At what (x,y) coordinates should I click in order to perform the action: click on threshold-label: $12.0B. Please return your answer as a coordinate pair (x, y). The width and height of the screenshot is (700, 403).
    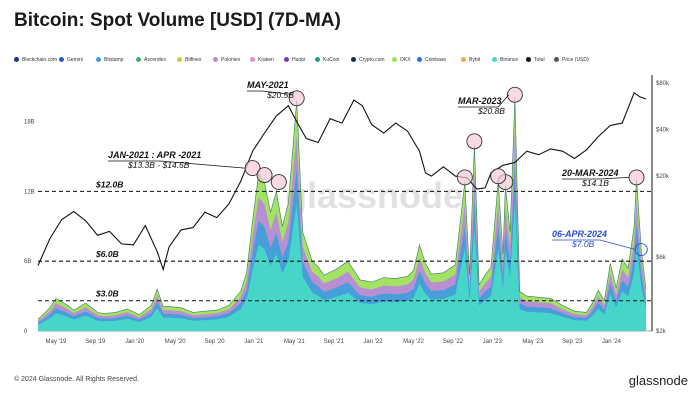
    Looking at the image, I should click on (109, 184).